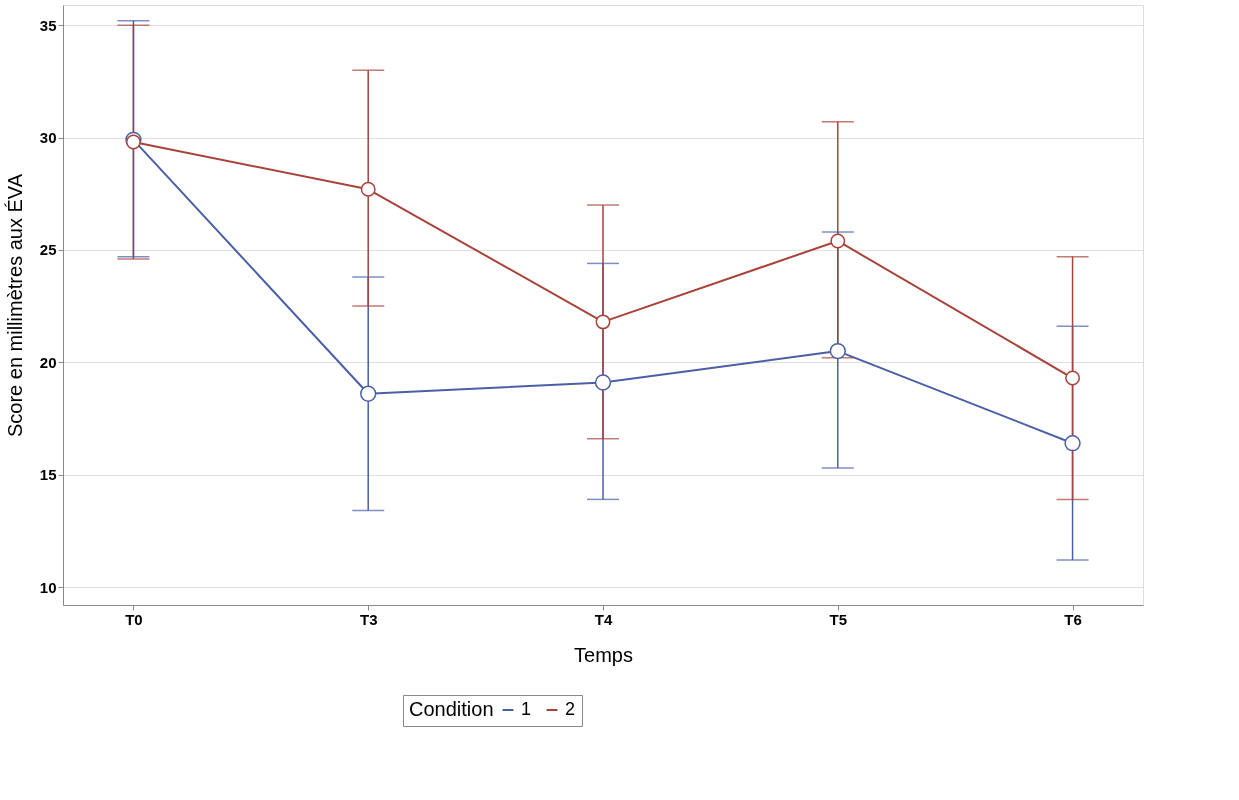 This screenshot has height=800, width=1239. Describe the element at coordinates (603, 619) in the screenshot. I see `x-tick-label: T4` at that location.